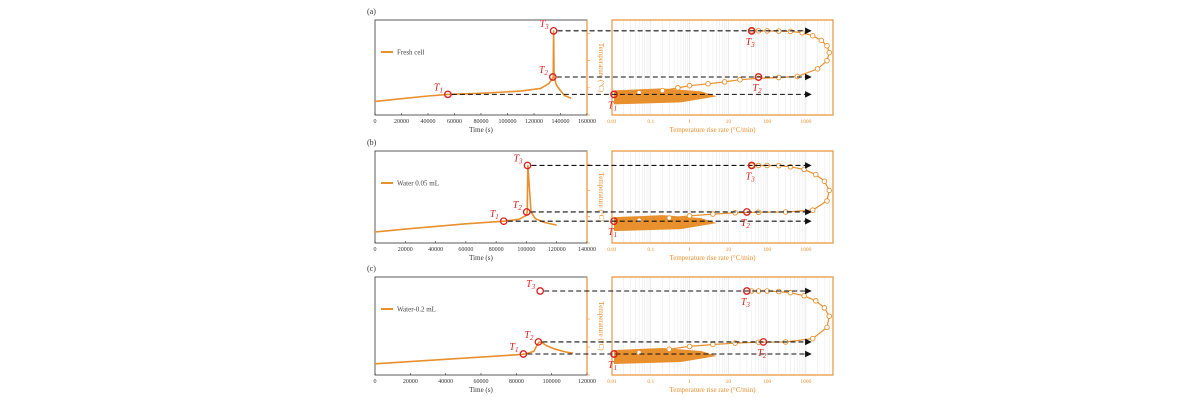 The image size is (1200, 406). Describe the element at coordinates (496, 250) in the screenshot. I see `x-tick-label: 80000` at that location.